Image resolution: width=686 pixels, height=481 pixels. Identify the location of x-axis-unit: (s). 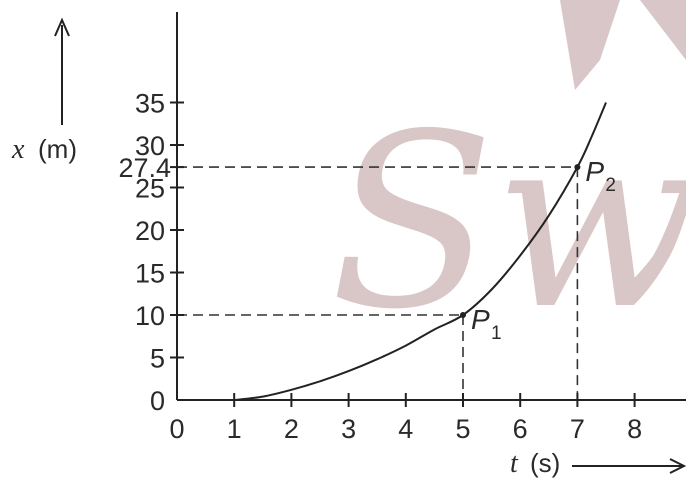
(545, 463).